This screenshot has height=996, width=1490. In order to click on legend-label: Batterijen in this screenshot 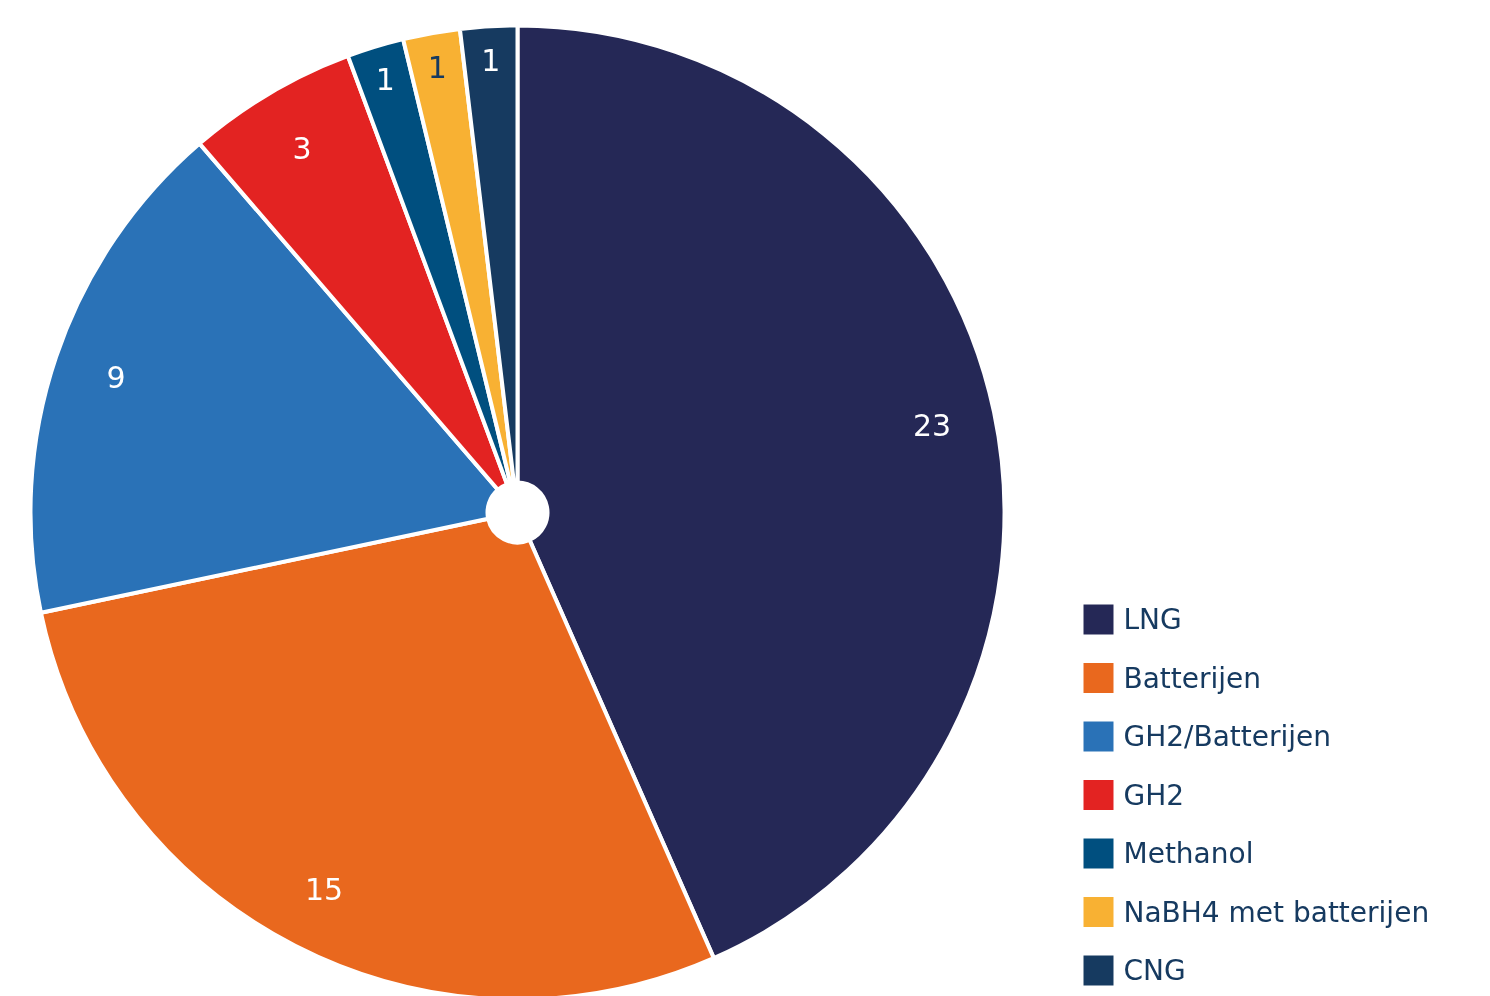, I will do `click(1192, 678)`.